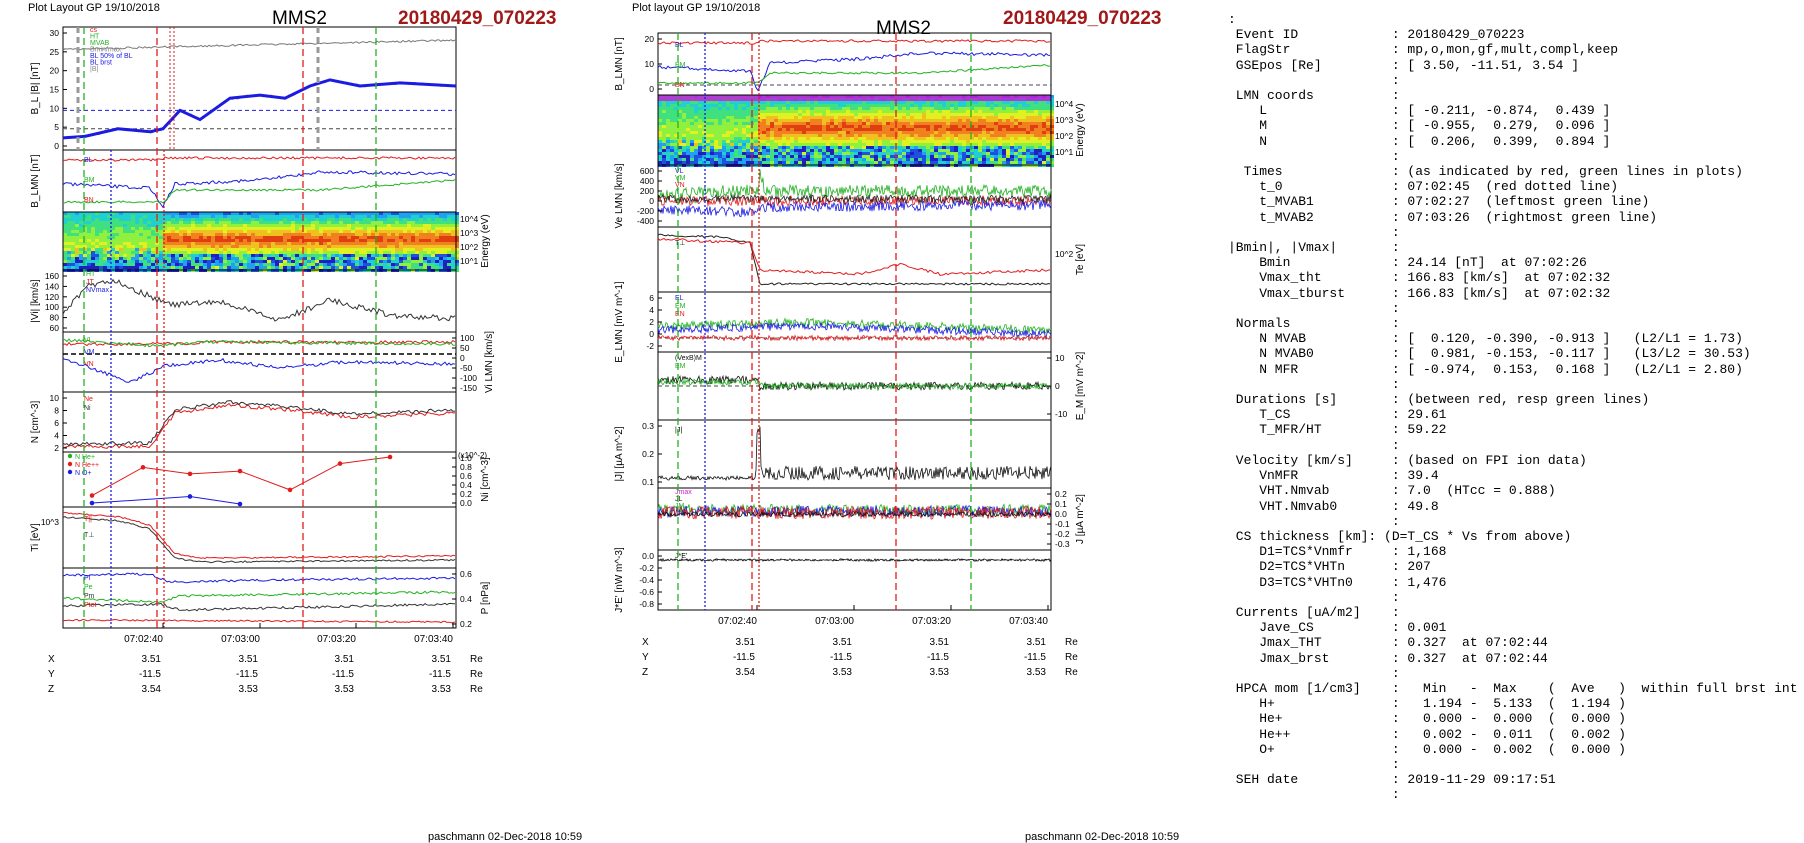 Image resolution: width=1804 pixels, height=843 pixels. Describe the element at coordinates (259, 189) in the screenshot. I see `bm-comp-trace` at that location.